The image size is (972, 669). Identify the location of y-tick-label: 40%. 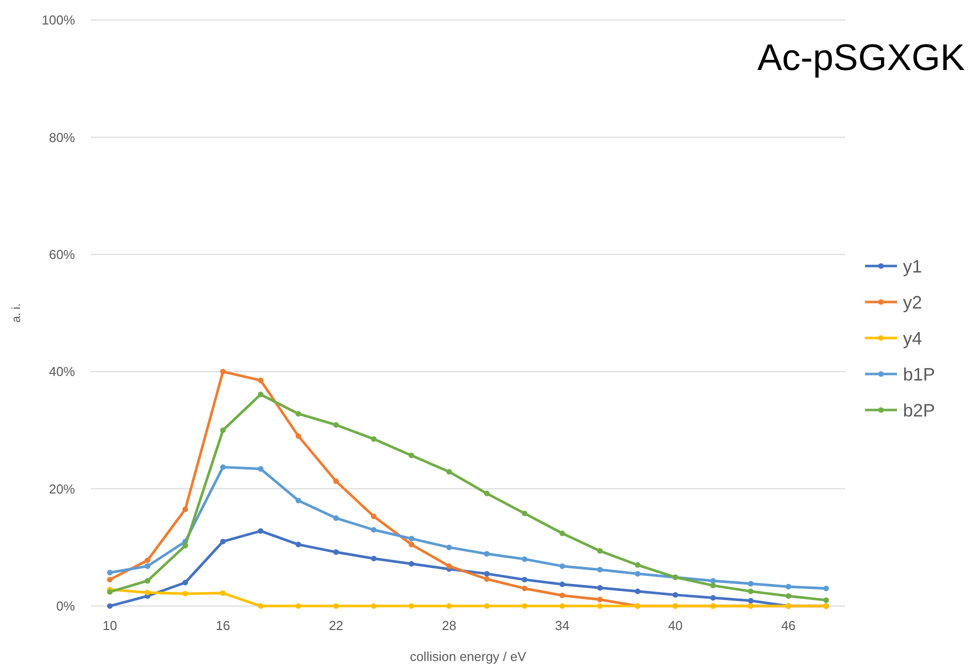
(62, 372).